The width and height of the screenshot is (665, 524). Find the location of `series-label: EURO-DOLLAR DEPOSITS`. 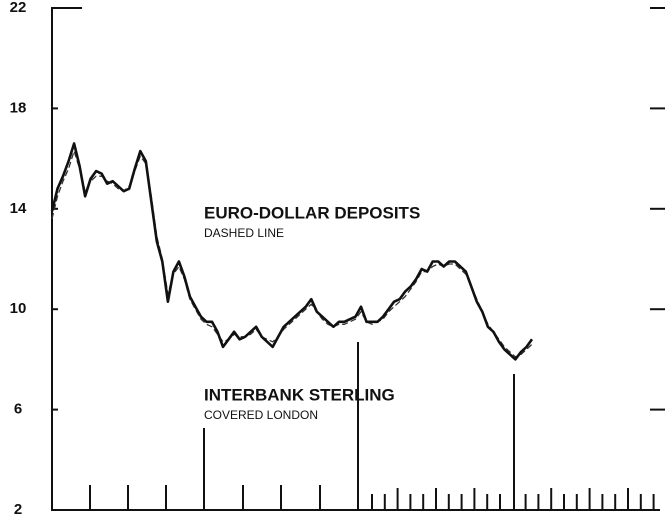

series-label: EURO-DOLLAR DEPOSITS is located at coordinates (312, 212).